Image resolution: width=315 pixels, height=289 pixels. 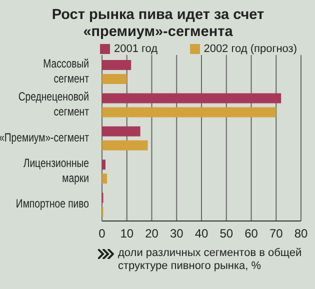 What do you see at coordinates (66, 71) in the screenshot?
I see `y-tick-label: Массовый сегмент` at bounding box center [66, 71].